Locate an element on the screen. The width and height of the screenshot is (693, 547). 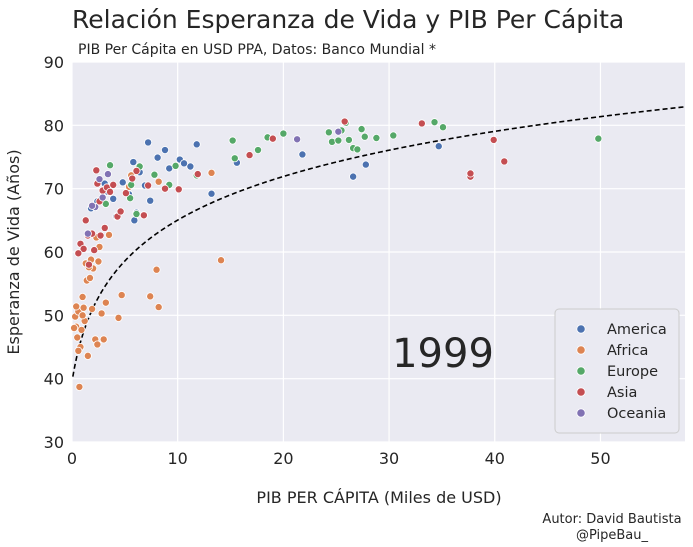
legend: America Africa Europe Asia Oceania is located at coordinates (617, 371).